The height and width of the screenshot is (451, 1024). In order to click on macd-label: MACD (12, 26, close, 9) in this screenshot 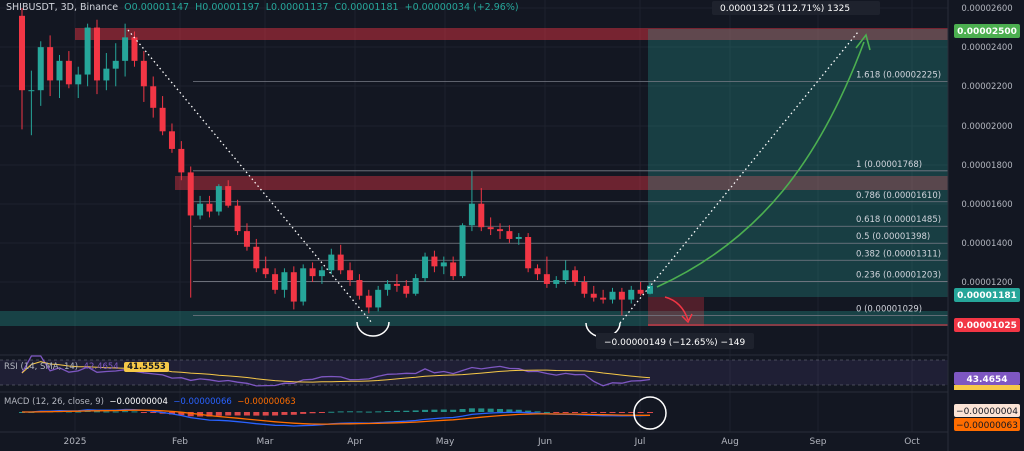, I will do `click(54, 402)`.